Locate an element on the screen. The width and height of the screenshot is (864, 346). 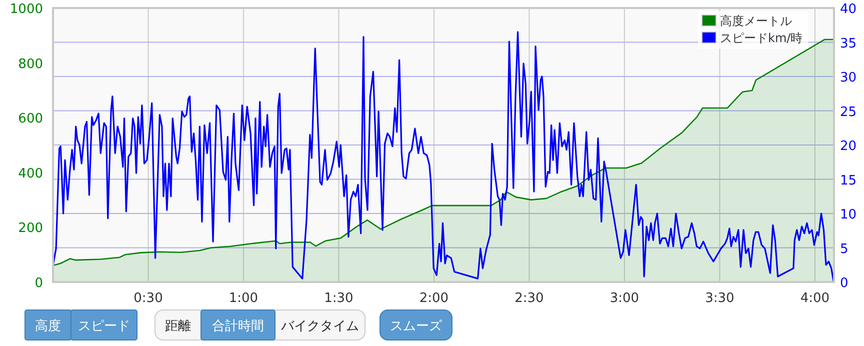
x-tick-label: 4:00 is located at coordinates (815, 298).